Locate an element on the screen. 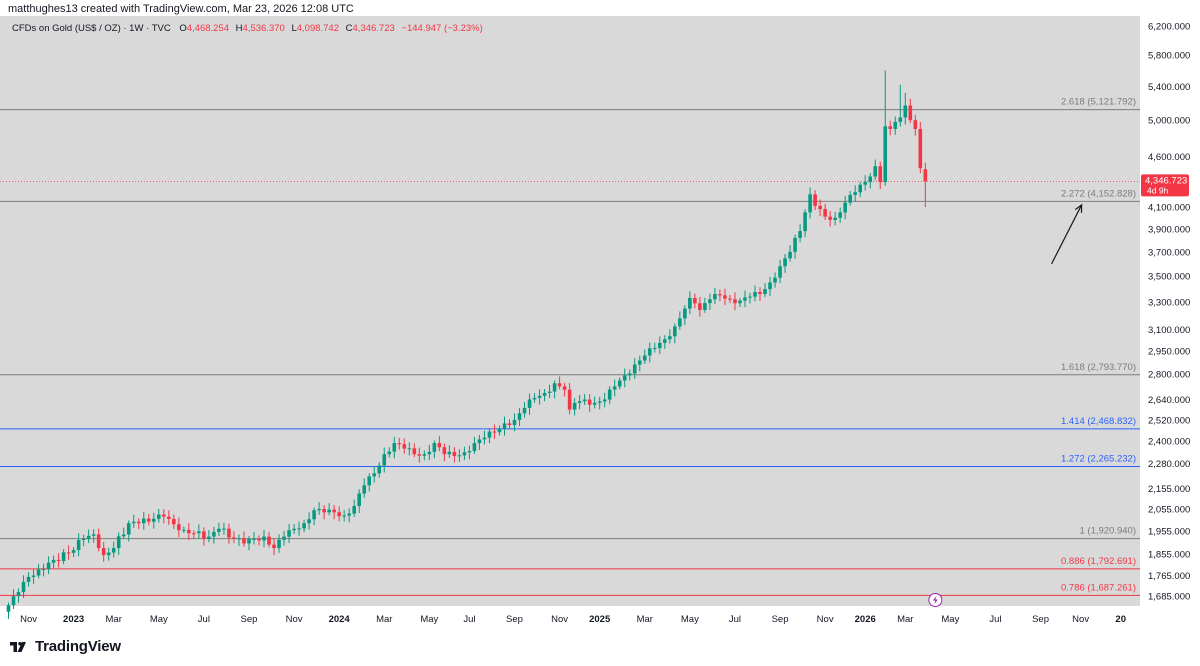  time-axis is located at coordinates (570, 618).